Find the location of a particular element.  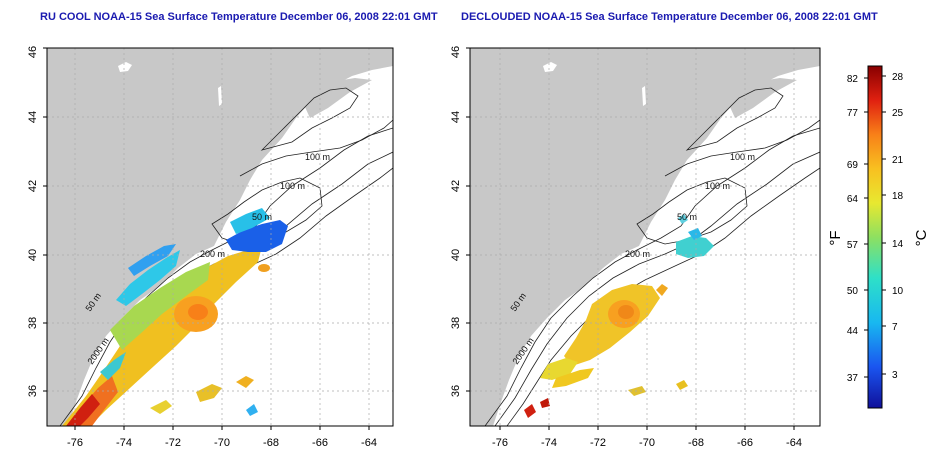

fahrenheit-axis-label: °F is located at coordinates (835, 237).